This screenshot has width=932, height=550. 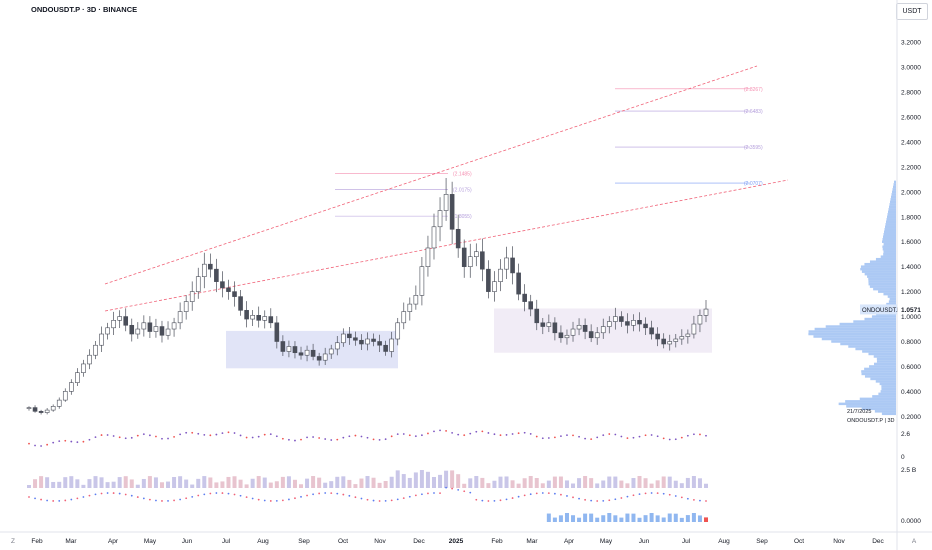 I want to click on x-tick-label: Oct, so click(x=799, y=541).